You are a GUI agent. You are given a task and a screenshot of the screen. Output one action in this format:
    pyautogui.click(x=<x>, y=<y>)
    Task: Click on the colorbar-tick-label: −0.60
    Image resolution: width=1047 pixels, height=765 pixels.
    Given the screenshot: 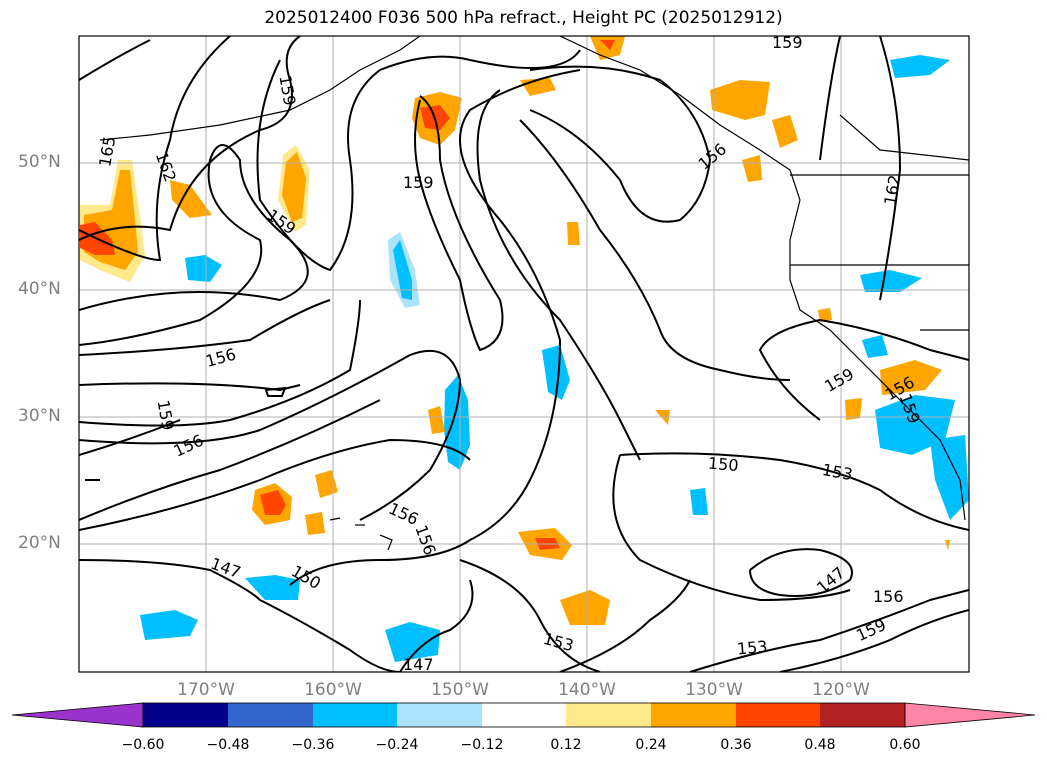 What is the action you would take?
    pyautogui.click(x=143, y=745)
    